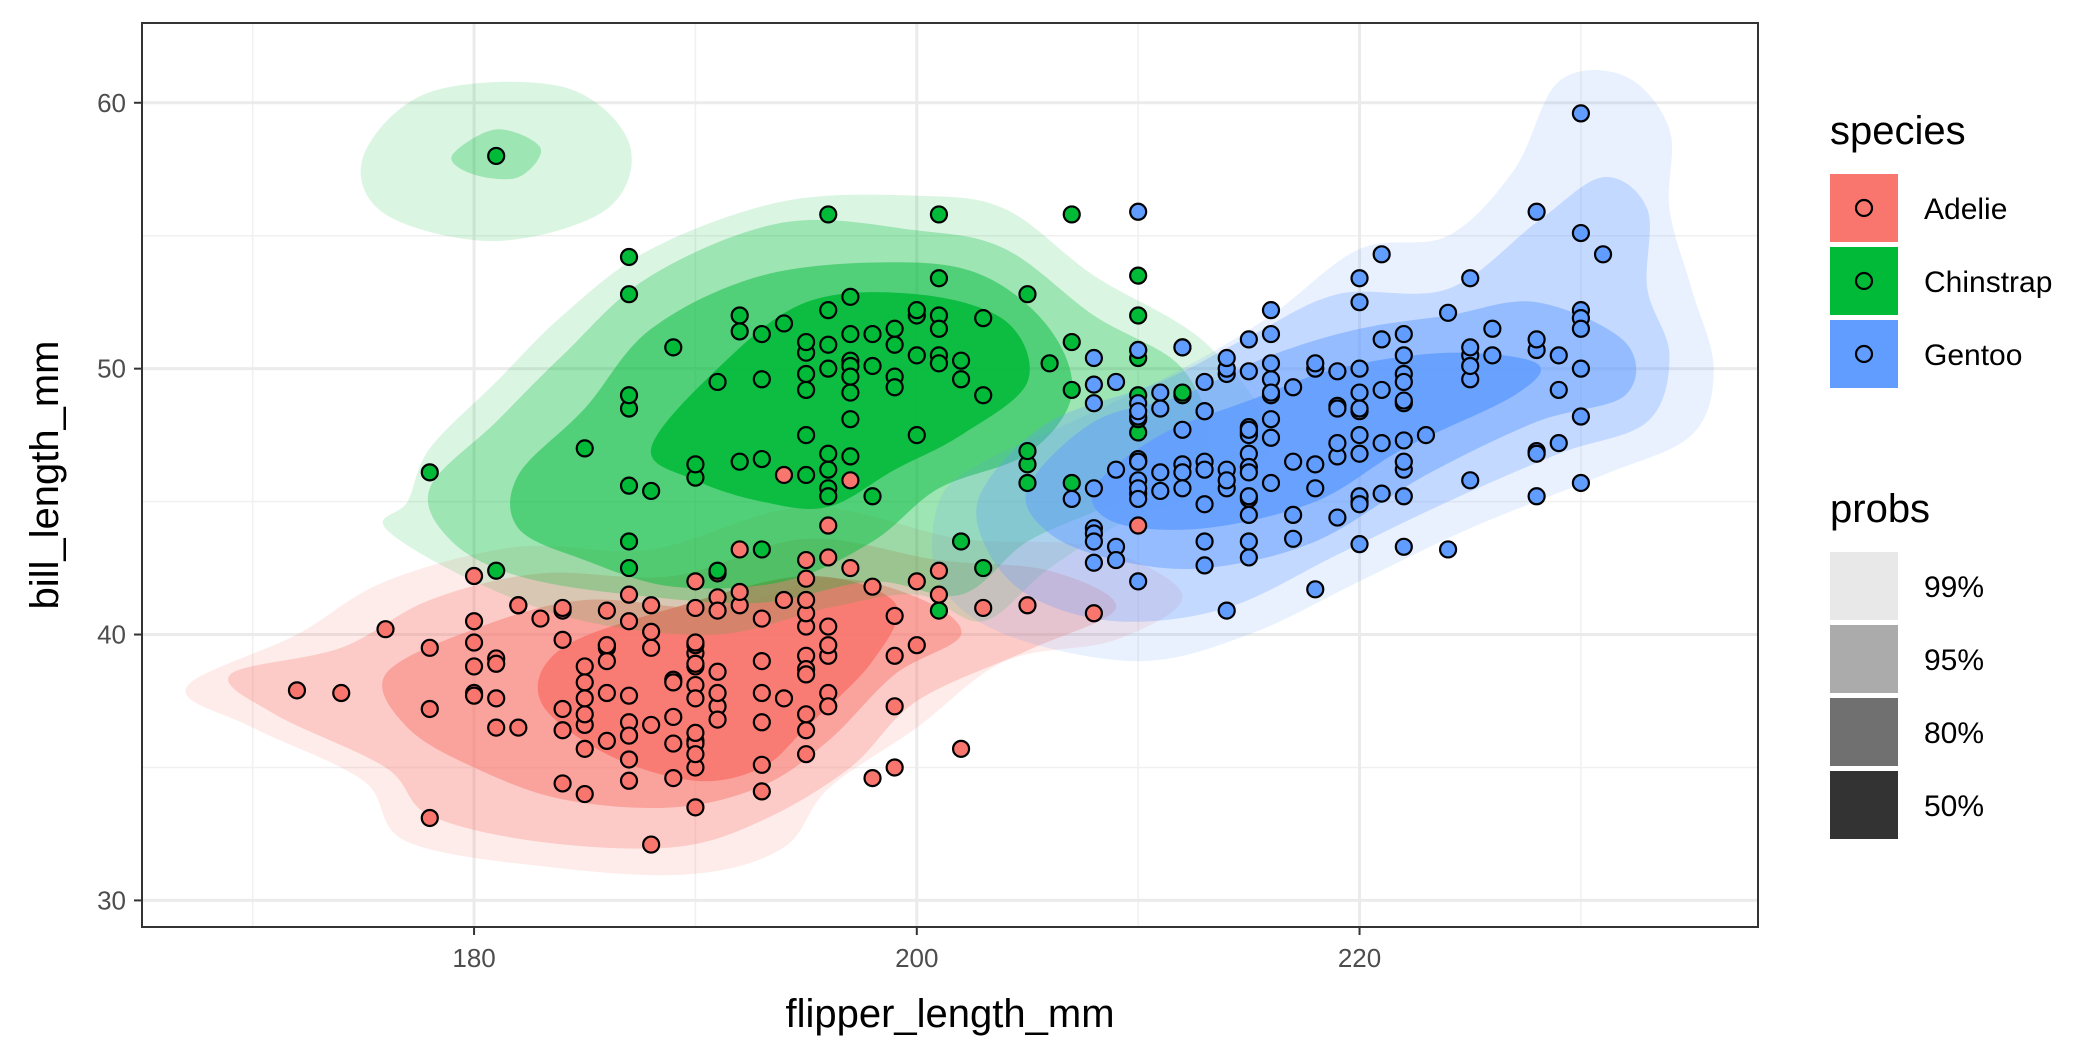  Describe the element at coordinates (1864, 586) in the screenshot. I see `legend-probs-key` at that location.